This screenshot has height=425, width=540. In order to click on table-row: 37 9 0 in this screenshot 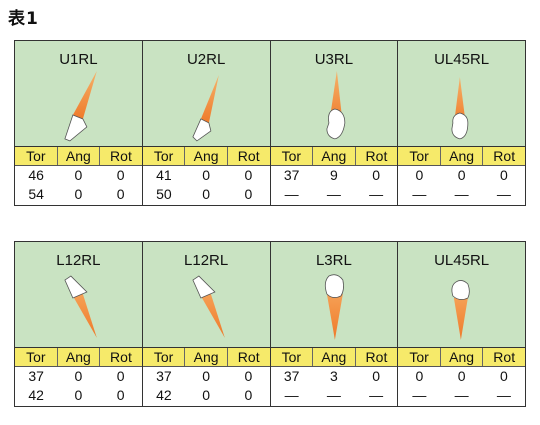, I will do `click(334, 175)`.